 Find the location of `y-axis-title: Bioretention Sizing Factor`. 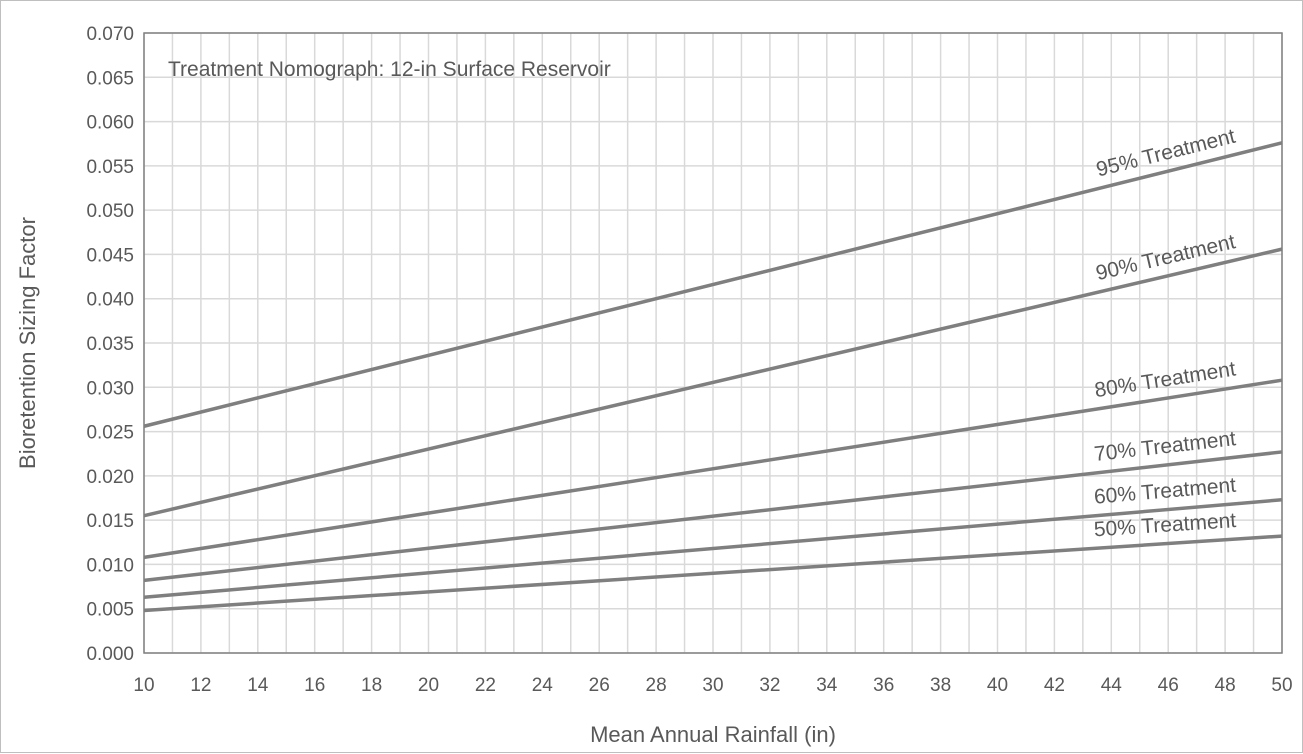

y-axis-title: Bioretention Sizing Factor is located at coordinates (27, 343).